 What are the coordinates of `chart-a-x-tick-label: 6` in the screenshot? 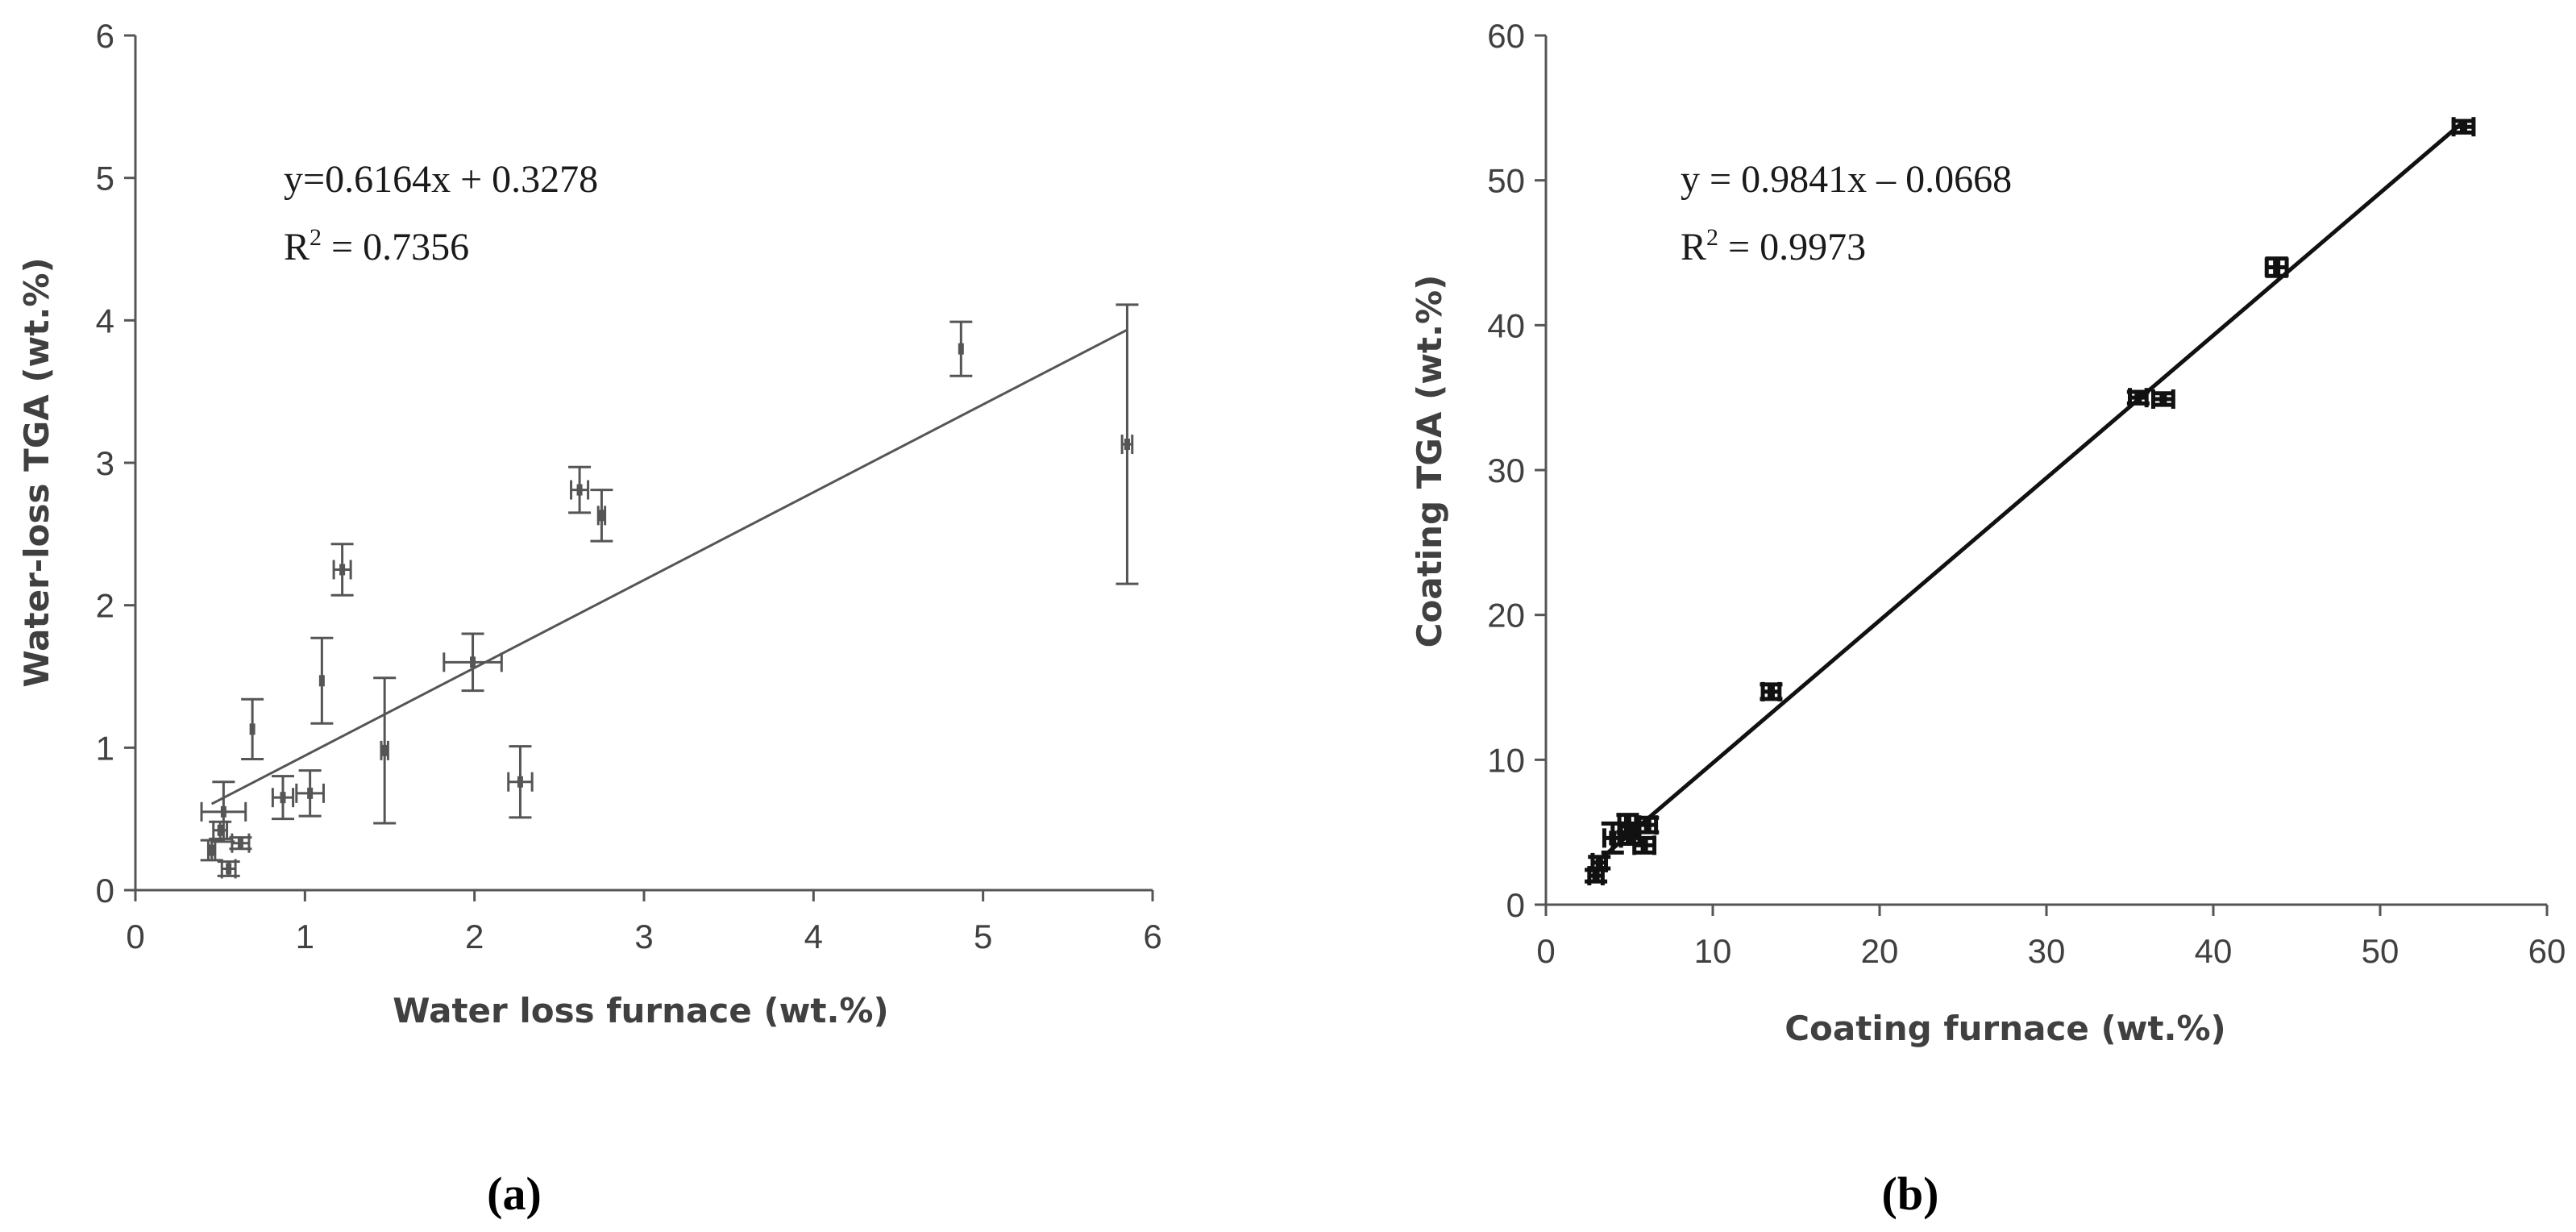 It's located at (1152, 936).